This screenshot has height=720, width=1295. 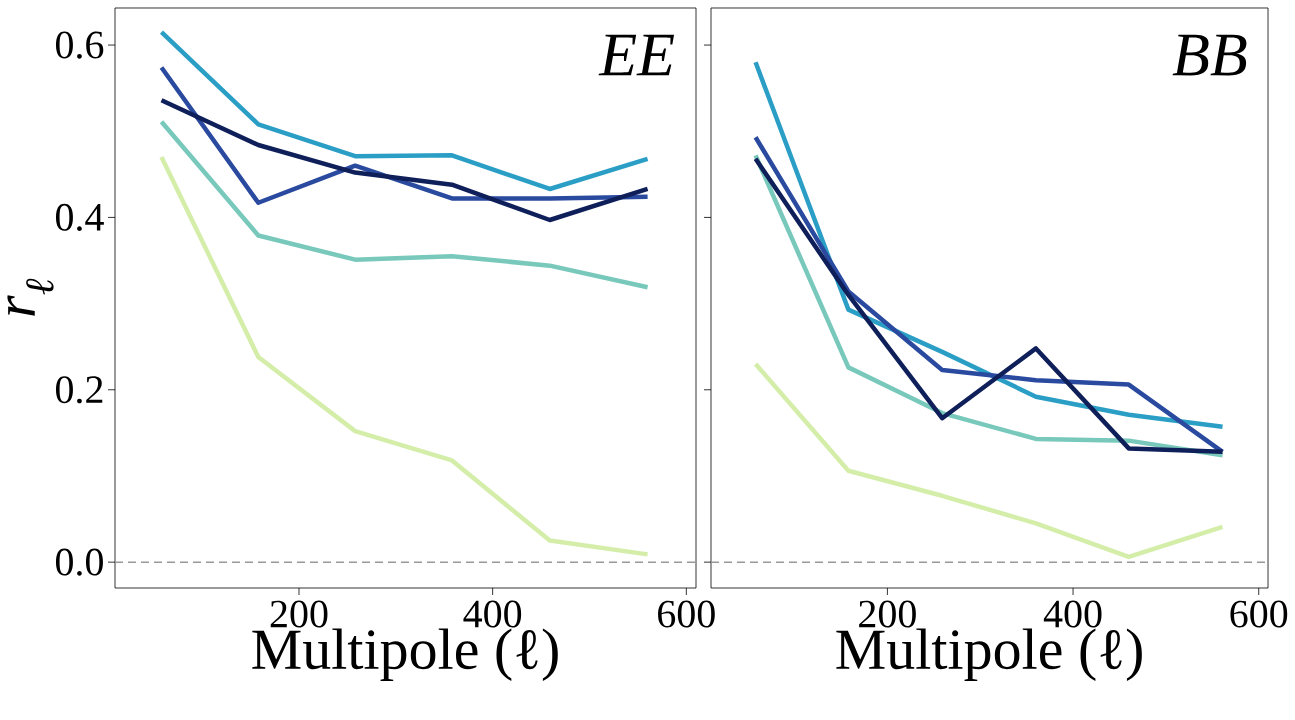 I want to click on y-tick-label: 0.4, so click(x=79, y=217).